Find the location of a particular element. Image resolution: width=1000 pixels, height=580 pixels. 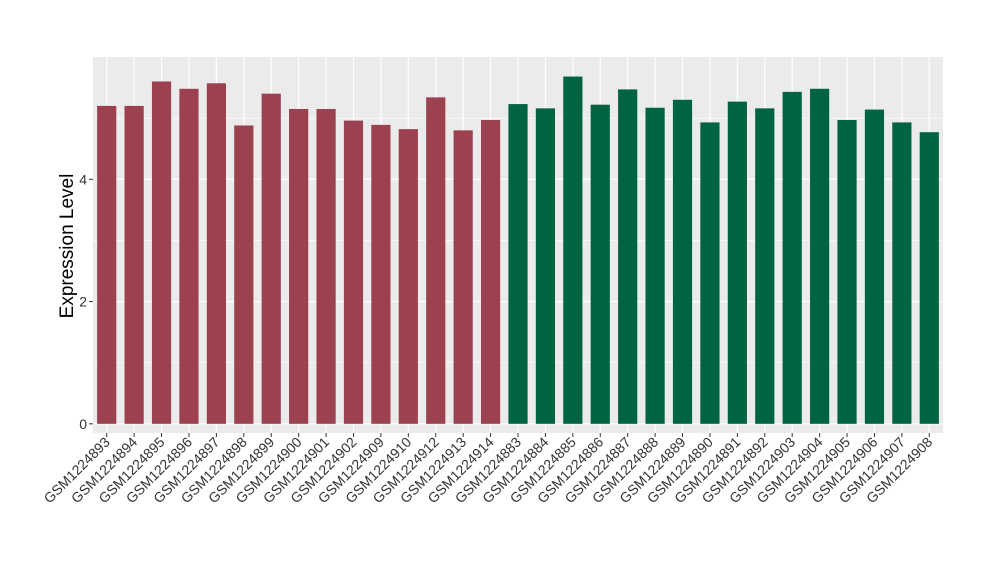

bar-GSM1224885 is located at coordinates (573, 250).